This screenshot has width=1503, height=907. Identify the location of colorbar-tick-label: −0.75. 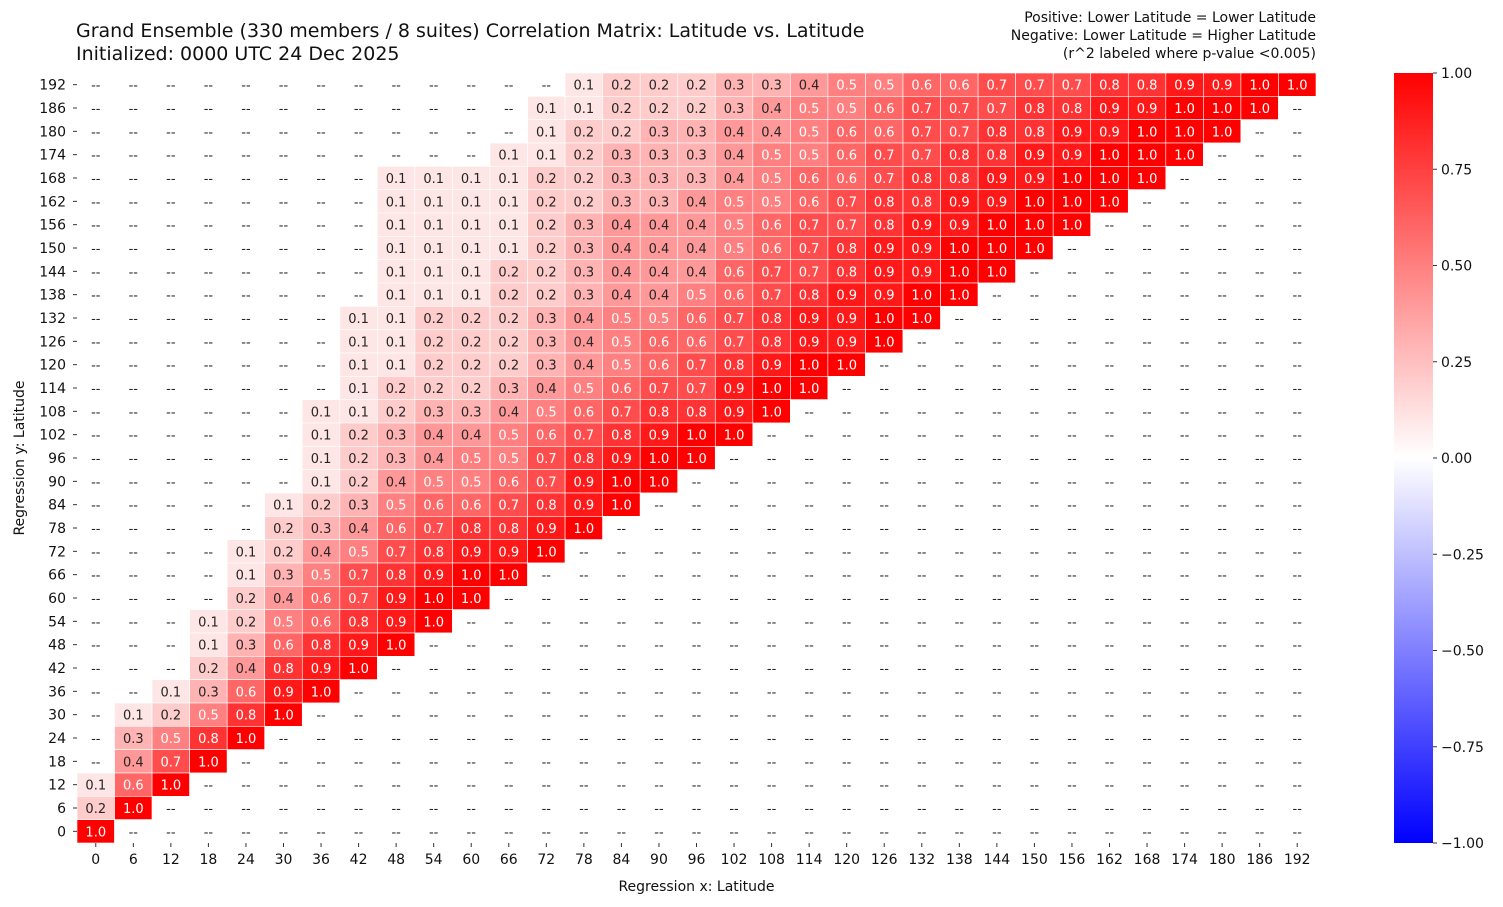
(1462, 748).